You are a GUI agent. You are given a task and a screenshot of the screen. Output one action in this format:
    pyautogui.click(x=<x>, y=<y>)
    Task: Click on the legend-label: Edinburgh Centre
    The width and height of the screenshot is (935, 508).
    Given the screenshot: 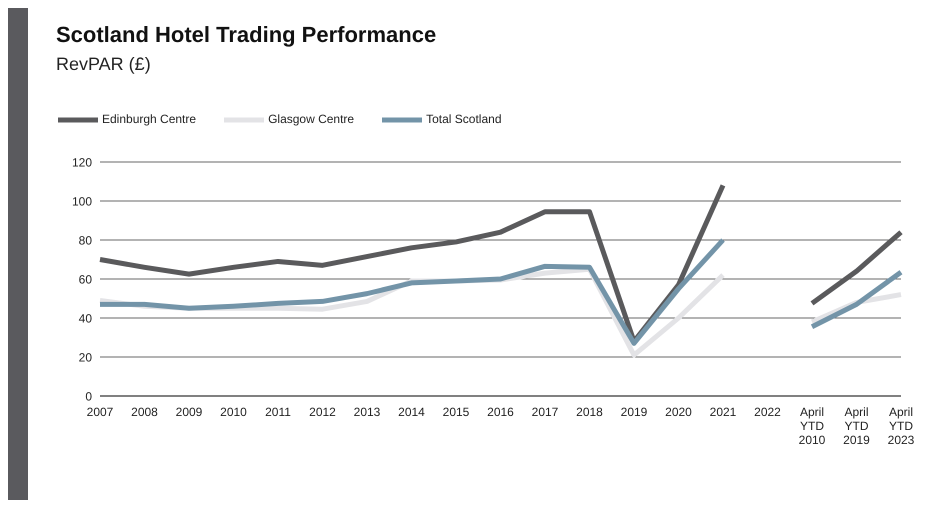 What is the action you would take?
    pyautogui.click(x=149, y=119)
    